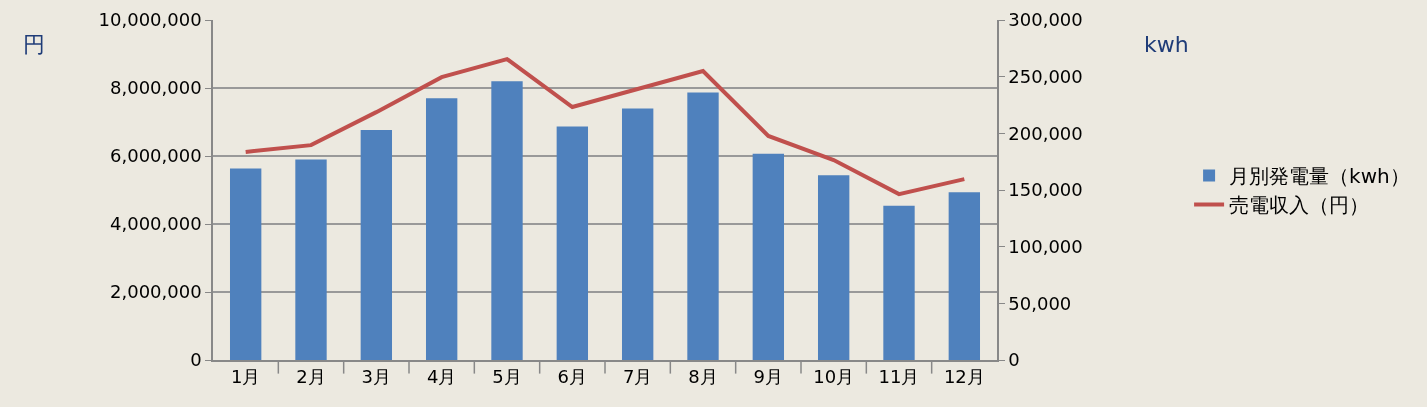  Describe the element at coordinates (1040, 303) in the screenshot. I see `y2-tick-label: 50,000` at that location.